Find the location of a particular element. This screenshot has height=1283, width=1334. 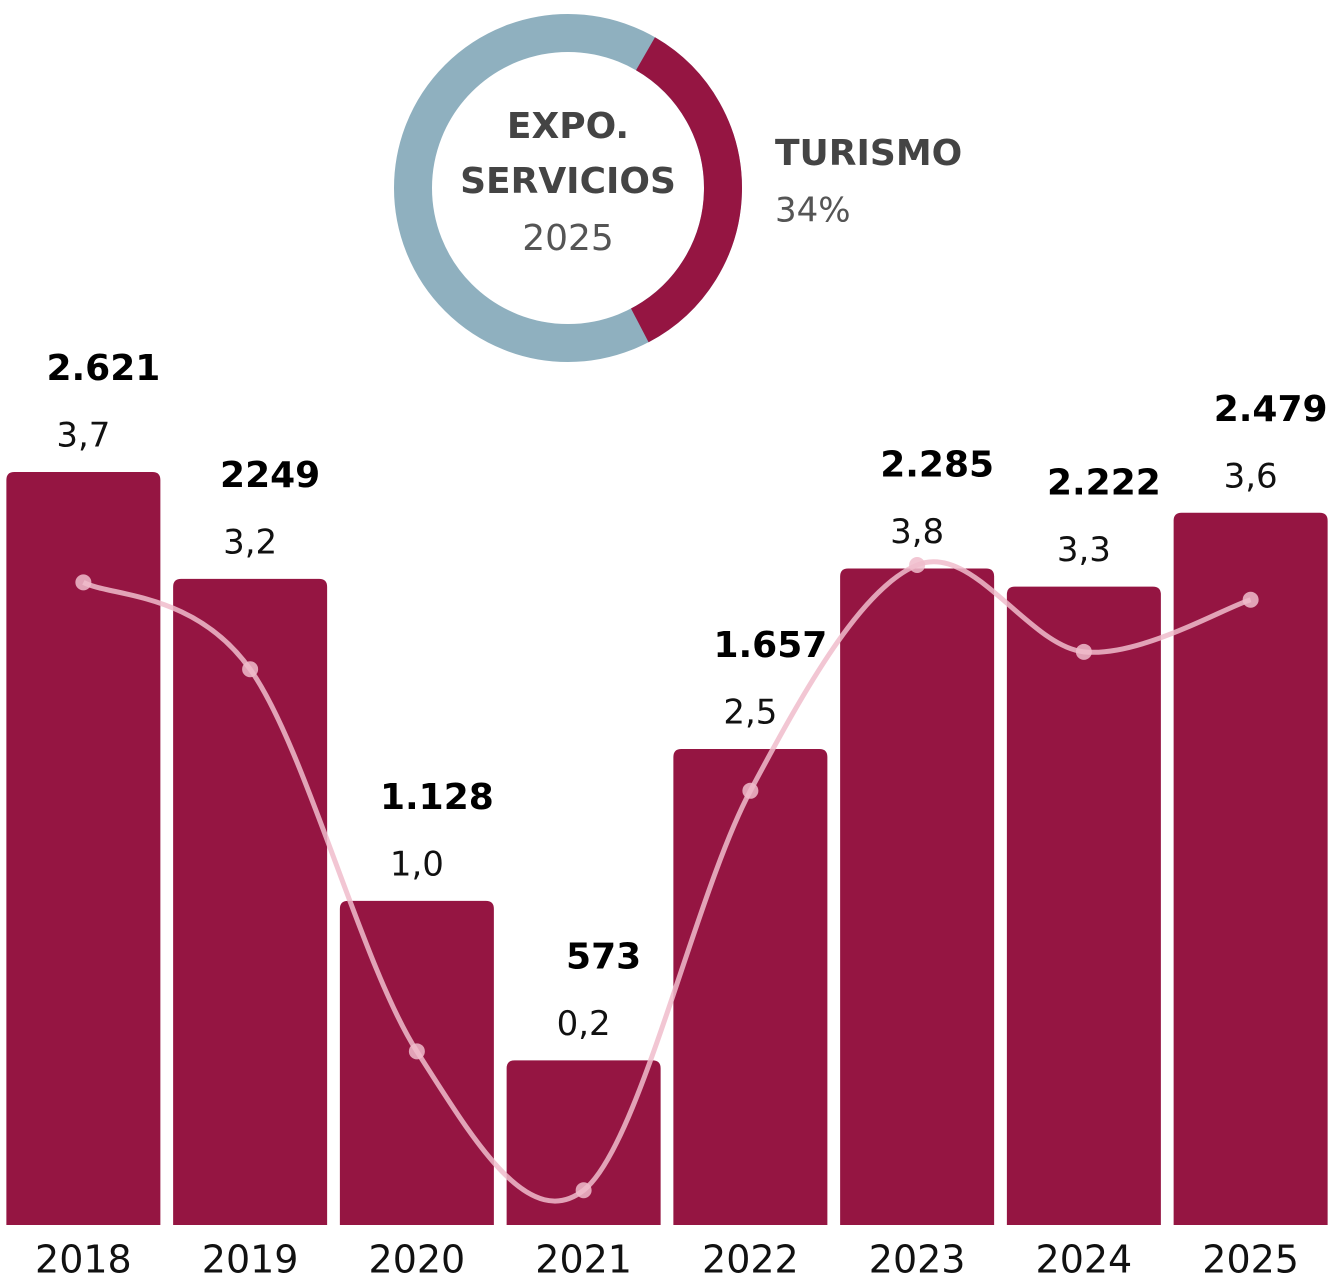

donut-center-title: SERVICIOS is located at coordinates (568, 181).